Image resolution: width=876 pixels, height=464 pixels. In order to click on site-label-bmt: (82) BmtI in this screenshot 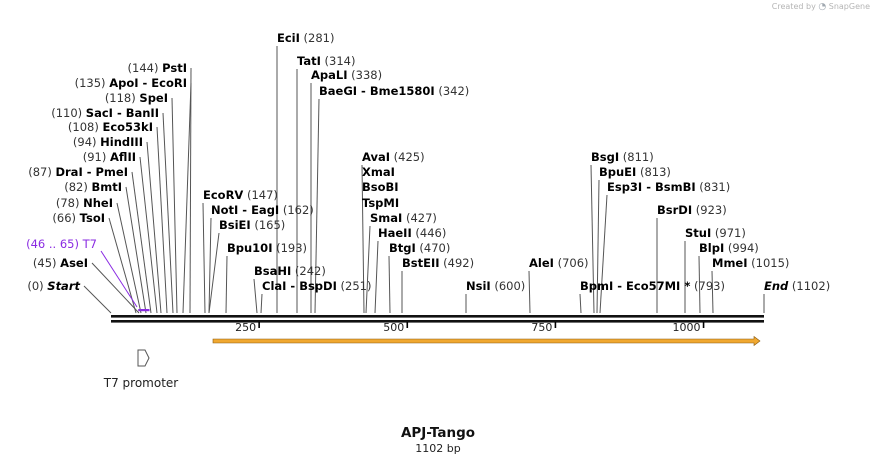, I will do `click(93, 187)`.